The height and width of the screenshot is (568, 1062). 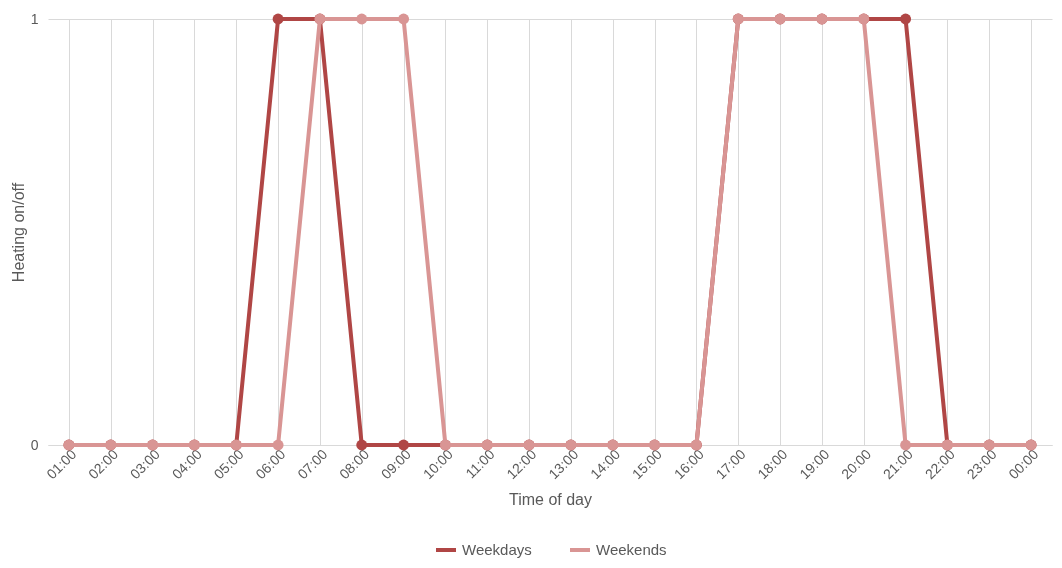 I want to click on x-axis-title: Time of day, so click(x=550, y=500).